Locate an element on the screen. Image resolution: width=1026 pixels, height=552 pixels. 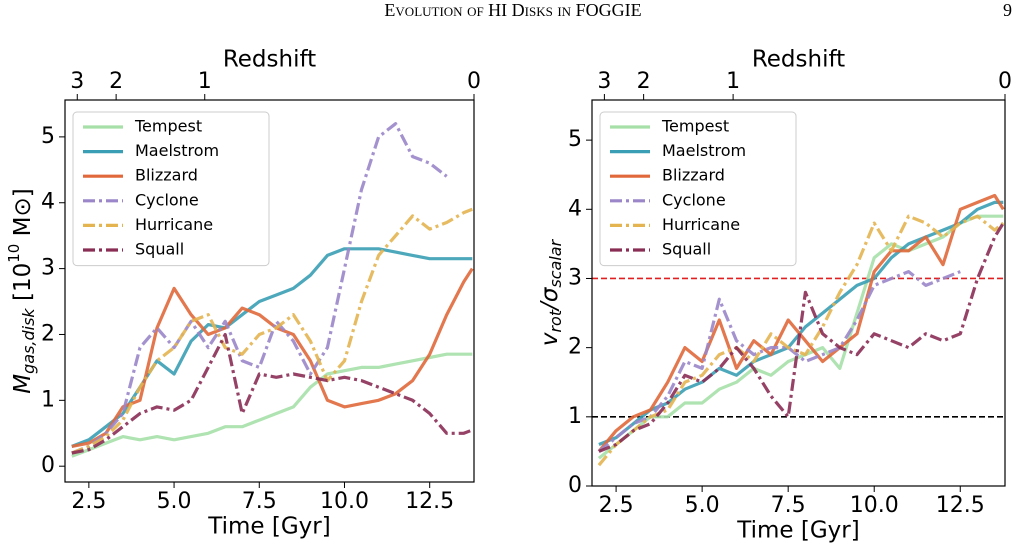
y-label-part: gas,disk is located at coordinates (28, 341).